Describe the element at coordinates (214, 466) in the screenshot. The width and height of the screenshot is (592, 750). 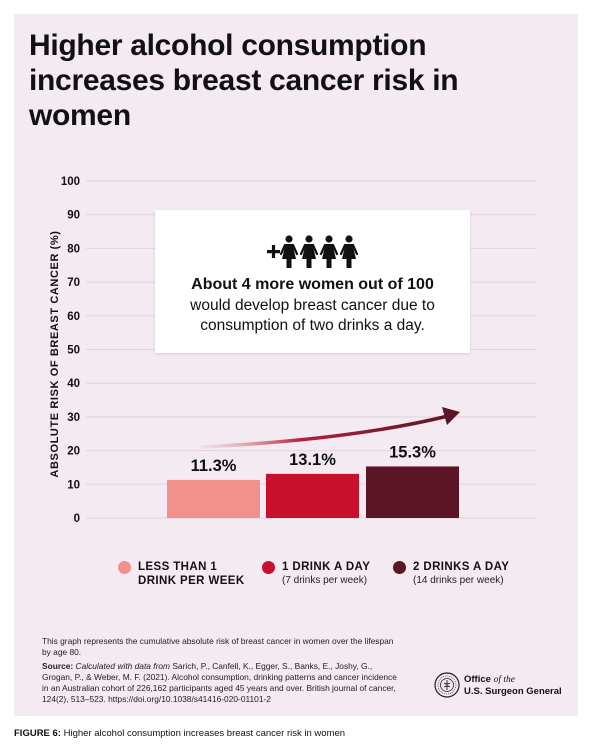
I see `bar-value-label: 11.3%` at that location.